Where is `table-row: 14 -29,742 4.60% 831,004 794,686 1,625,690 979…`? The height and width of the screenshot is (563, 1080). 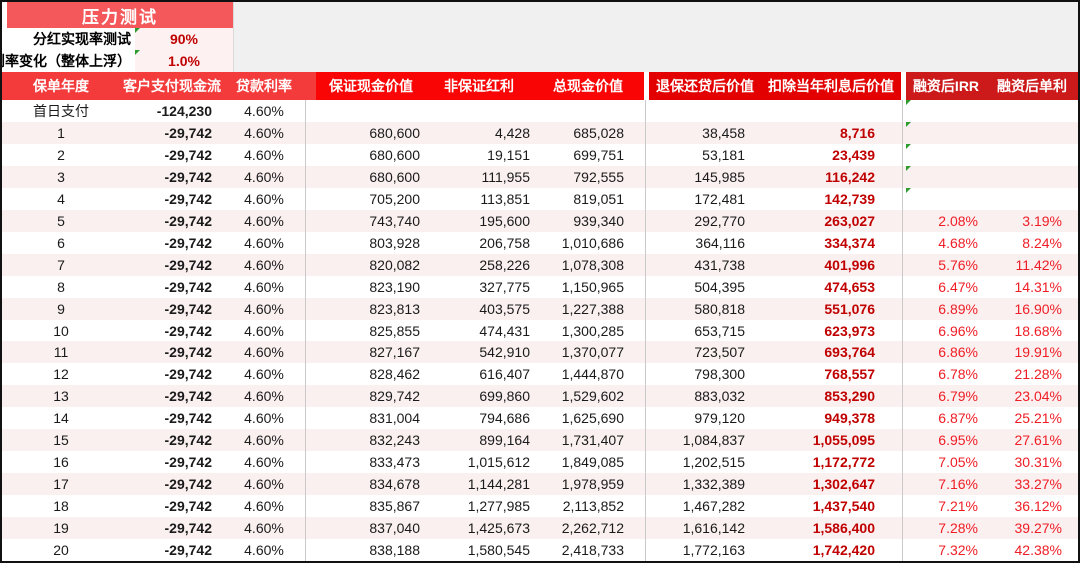
table-row: 14 -29,742 4.60% 831,004 794,686 1,625,690 979… is located at coordinates (540, 418).